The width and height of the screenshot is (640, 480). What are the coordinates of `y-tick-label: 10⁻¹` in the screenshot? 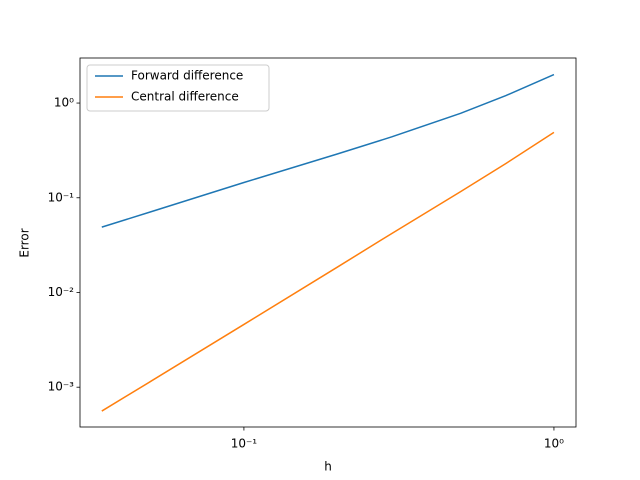 It's located at (61, 197).